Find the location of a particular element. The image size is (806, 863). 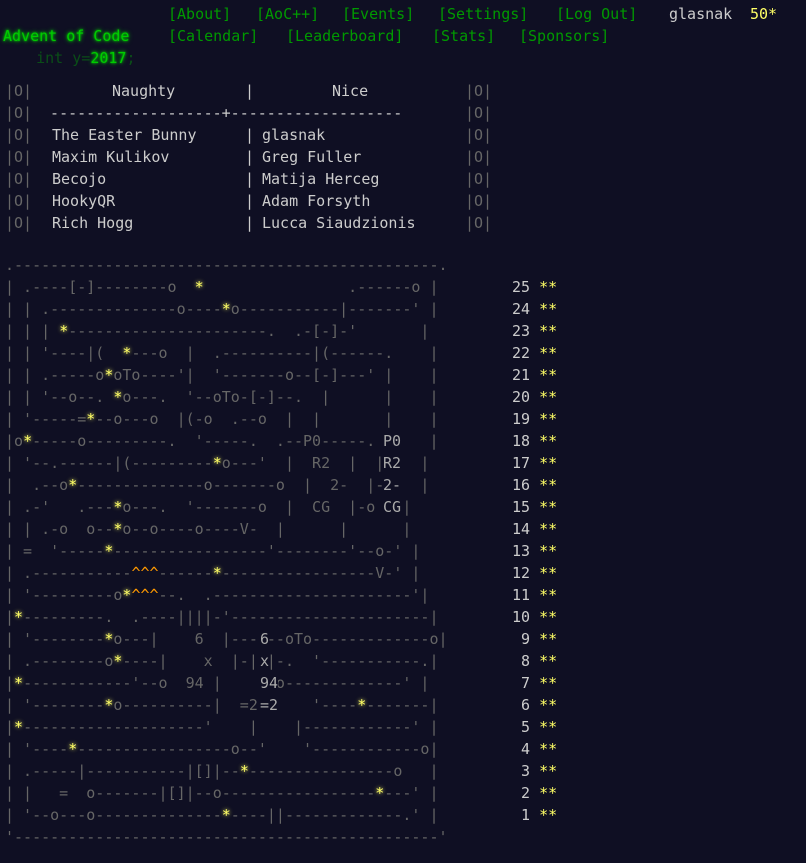

chip-label: 94 is located at coordinates (269, 683).